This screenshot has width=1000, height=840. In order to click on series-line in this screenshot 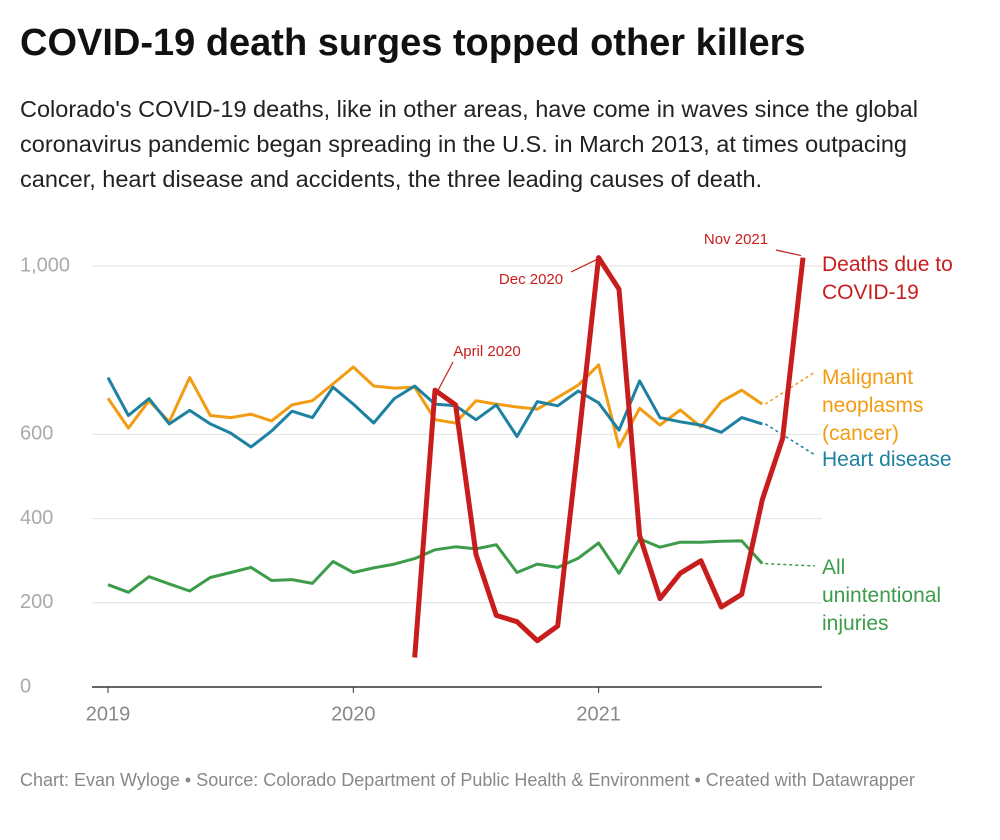, I will do `click(435, 565)`.